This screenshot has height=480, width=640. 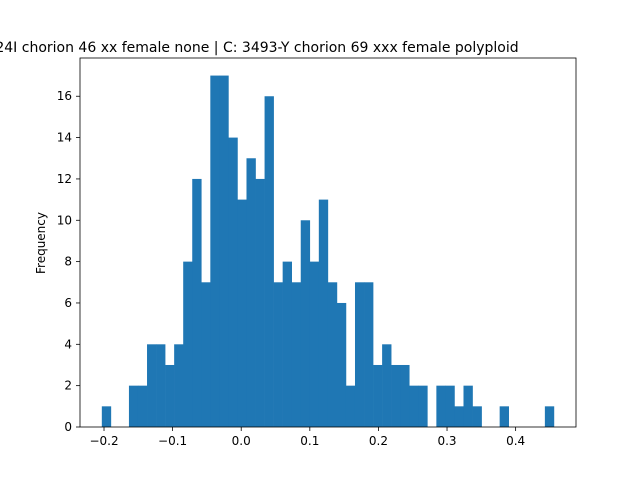 I want to click on y-tick-label: 16, so click(x=64, y=96).